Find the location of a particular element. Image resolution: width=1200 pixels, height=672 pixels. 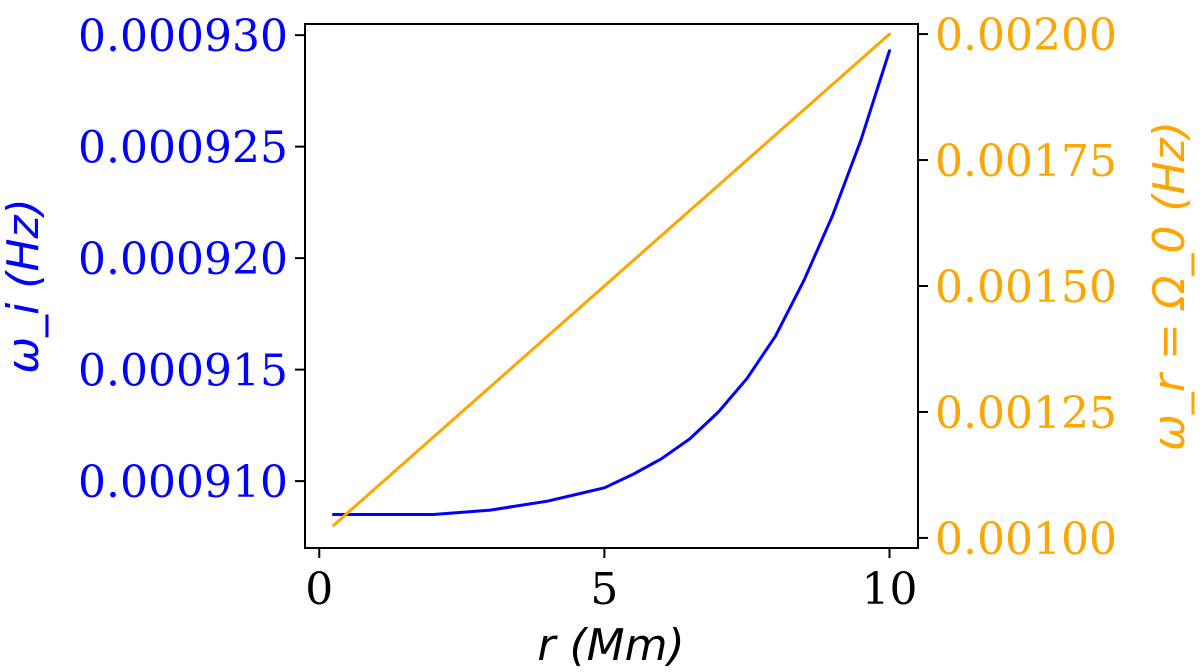

left-y-tick-label: 0.000920 is located at coordinates (183, 259).